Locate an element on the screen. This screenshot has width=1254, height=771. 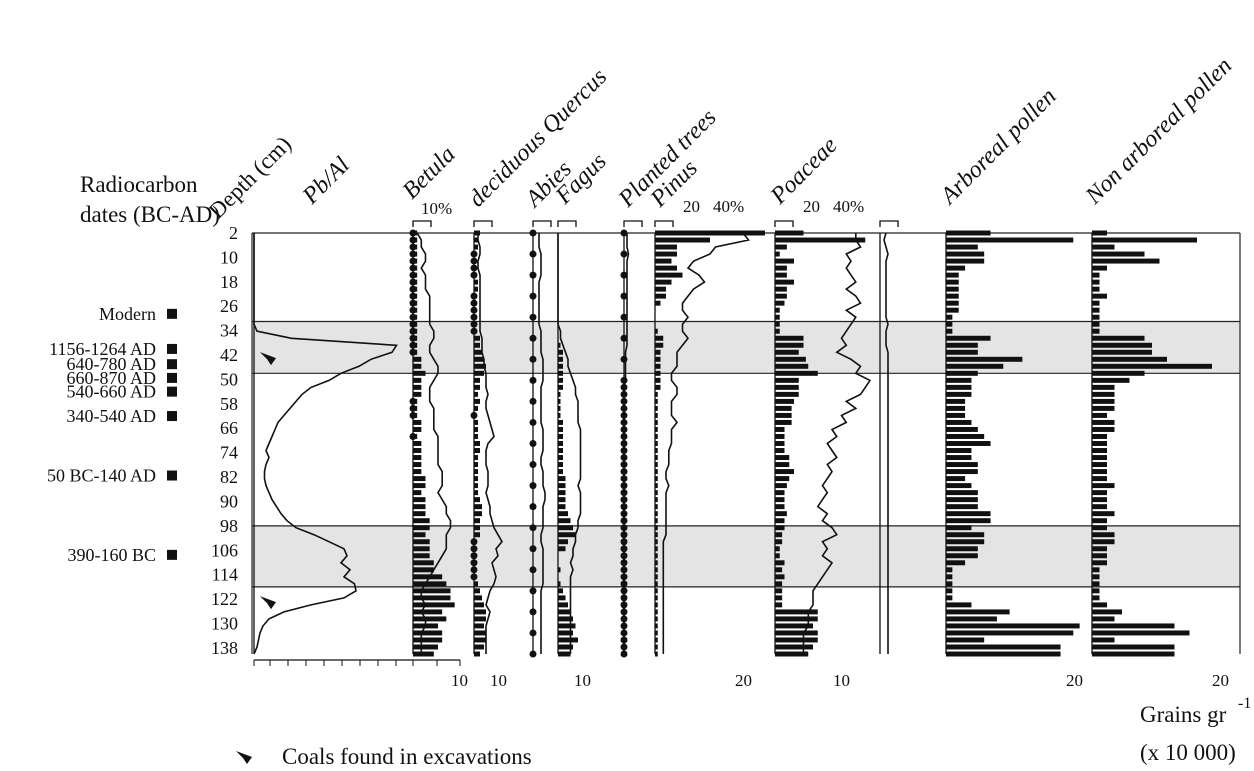
depth-tick-label: 122 is located at coordinates (224, 599).